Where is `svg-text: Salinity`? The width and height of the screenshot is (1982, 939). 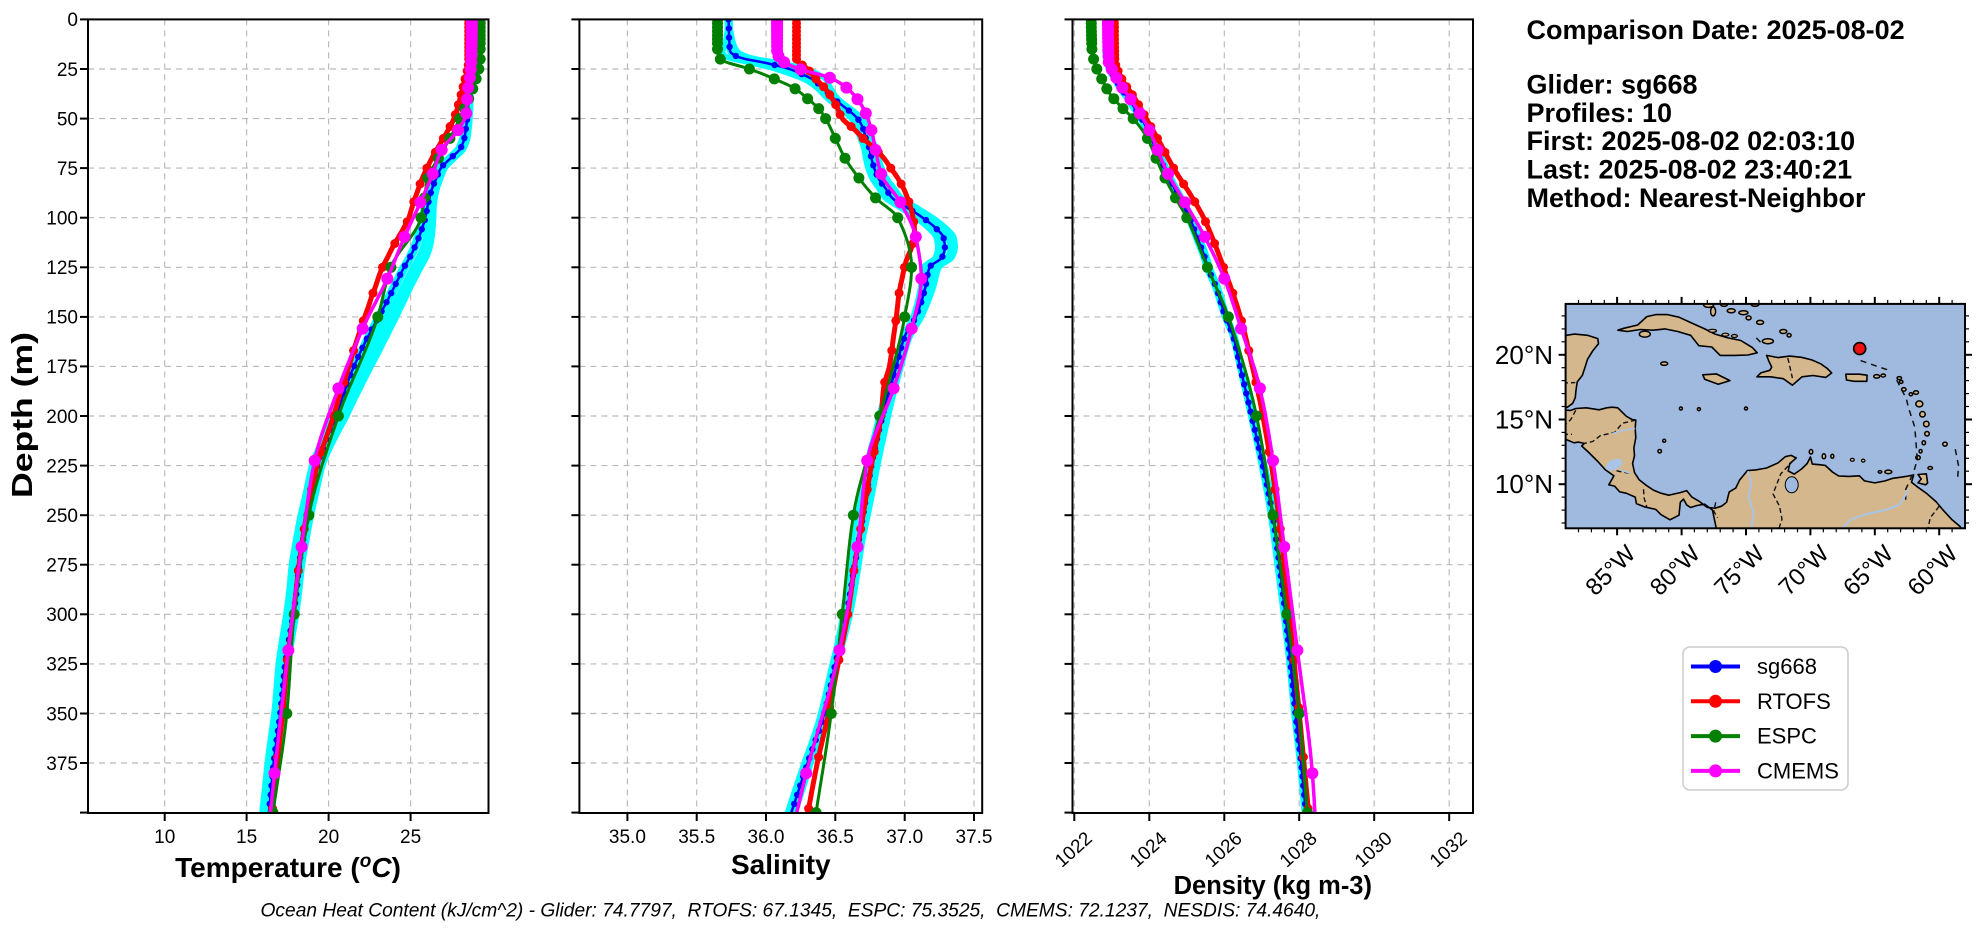
svg-text: Salinity is located at coordinates (781, 864).